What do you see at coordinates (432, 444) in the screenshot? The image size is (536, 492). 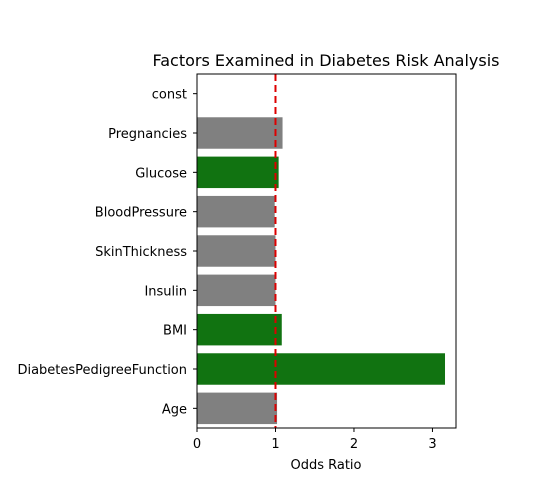 I see `x-tick-label: 3` at bounding box center [432, 444].